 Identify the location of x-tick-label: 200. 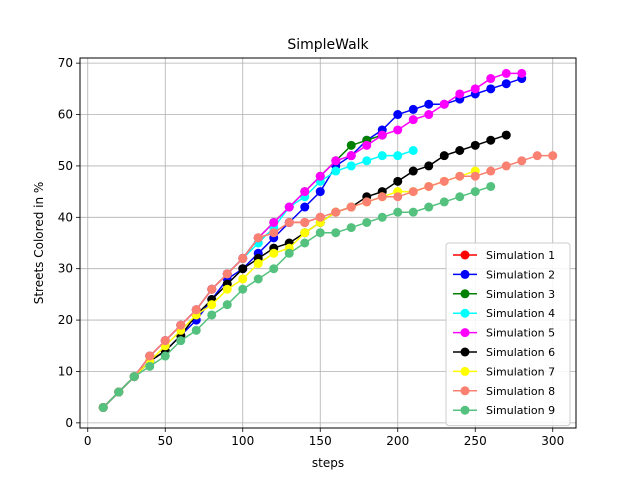
(397, 441).